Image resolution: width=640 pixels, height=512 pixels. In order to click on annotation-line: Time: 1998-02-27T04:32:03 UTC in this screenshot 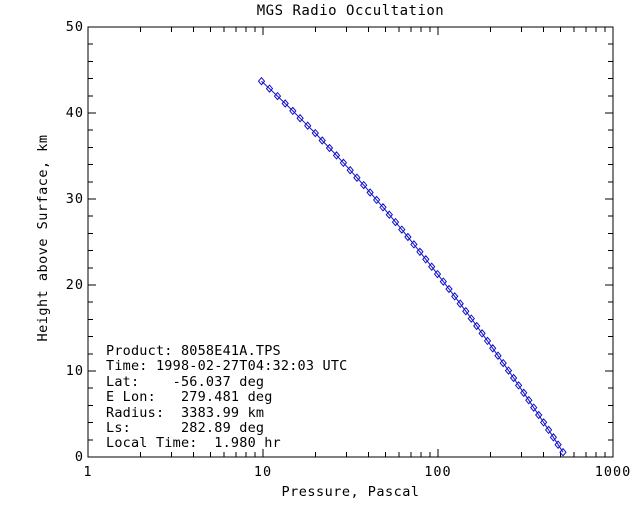, I will do `click(227, 366)`.